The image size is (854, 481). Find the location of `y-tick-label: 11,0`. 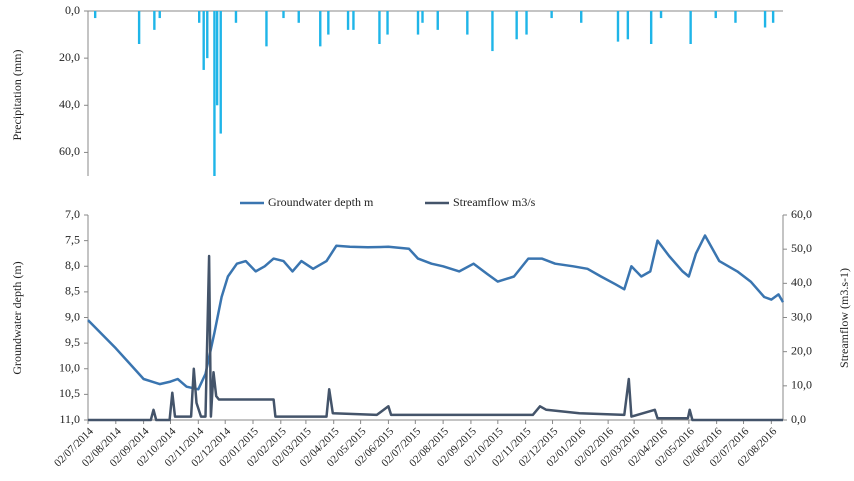

y-tick-label: 11,0 is located at coordinates (69, 419).